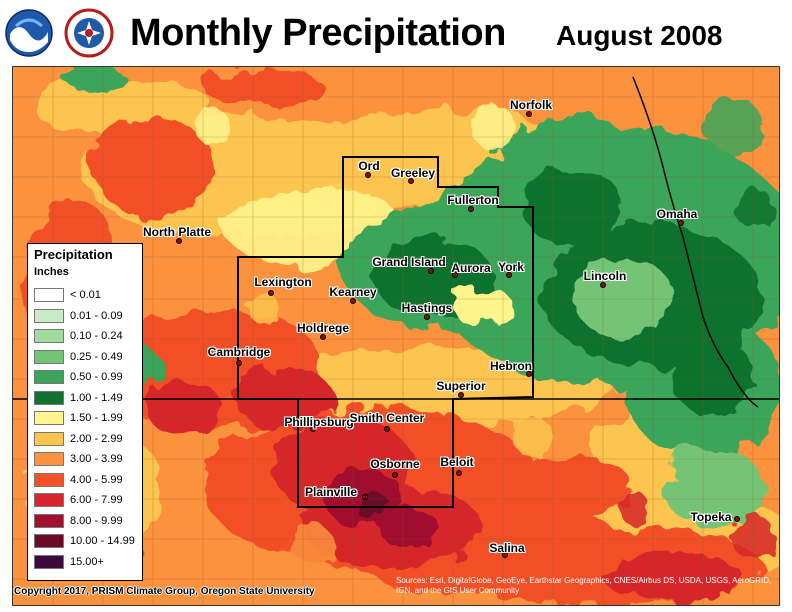  What do you see at coordinates (639, 35) in the screenshot?
I see `period-label: August 2008` at bounding box center [639, 35].